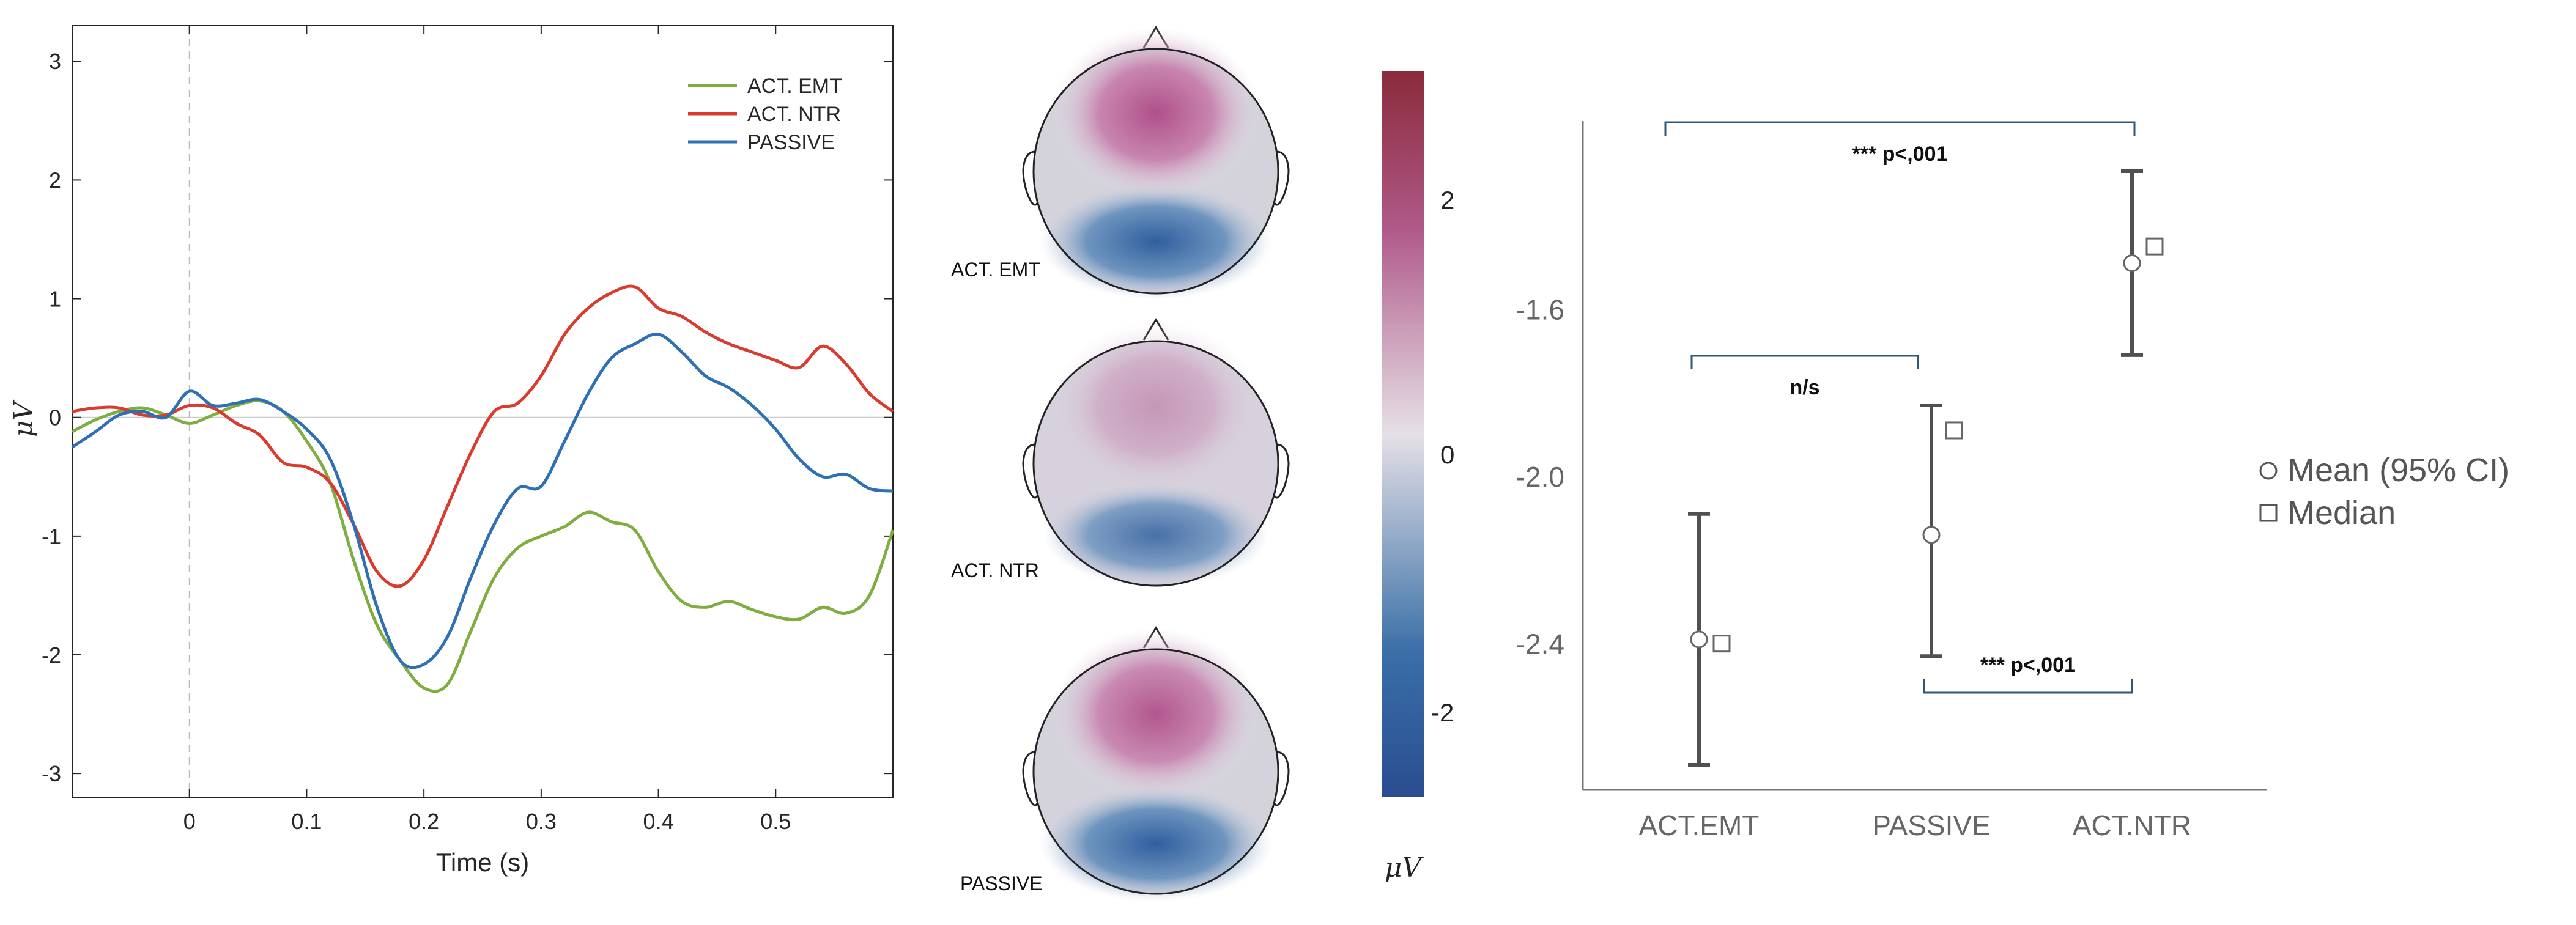  What do you see at coordinates (51, 536) in the screenshot?
I see `erp-y-tick-label: -1` at bounding box center [51, 536].